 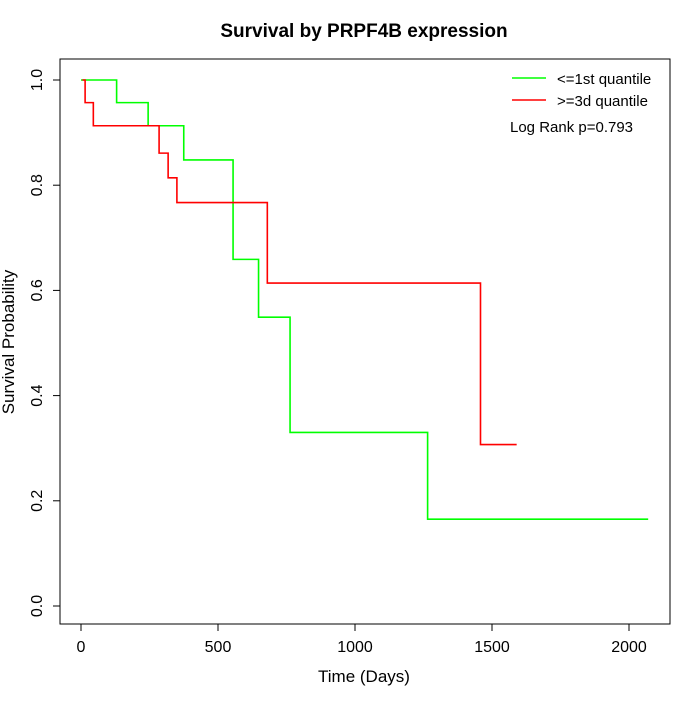 I want to click on y-axis: 0.0 0.2 0.4 0.6 0.8 1.0, so click(x=44, y=343).